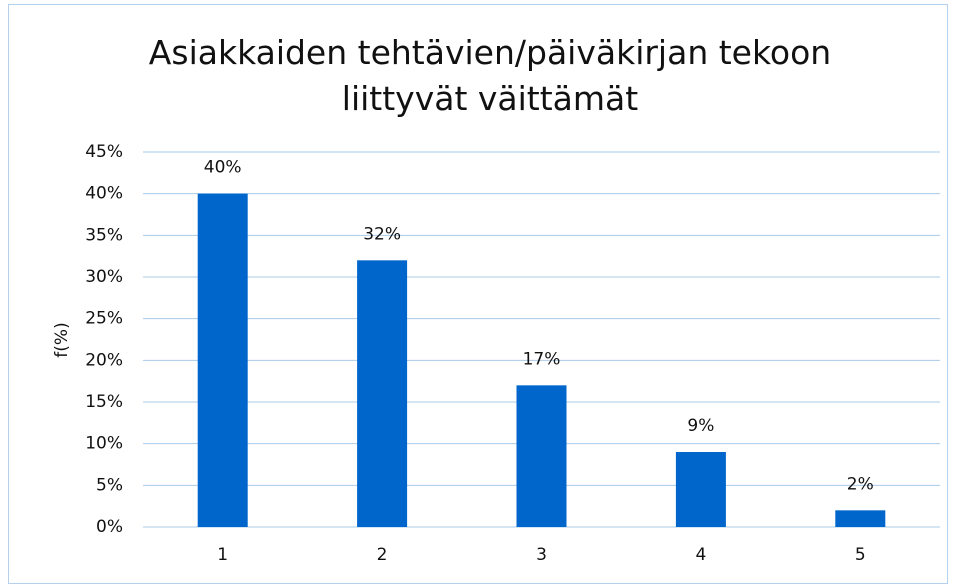 This screenshot has width=956, height=584. I want to click on y-tick-label: 20%, so click(104, 360).